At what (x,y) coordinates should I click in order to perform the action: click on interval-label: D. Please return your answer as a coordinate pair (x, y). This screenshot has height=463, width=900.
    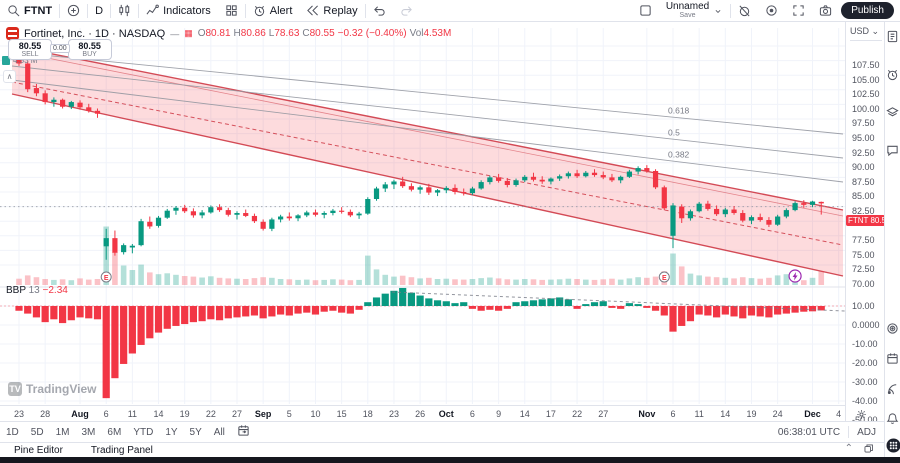
    Looking at the image, I should click on (99, 10).